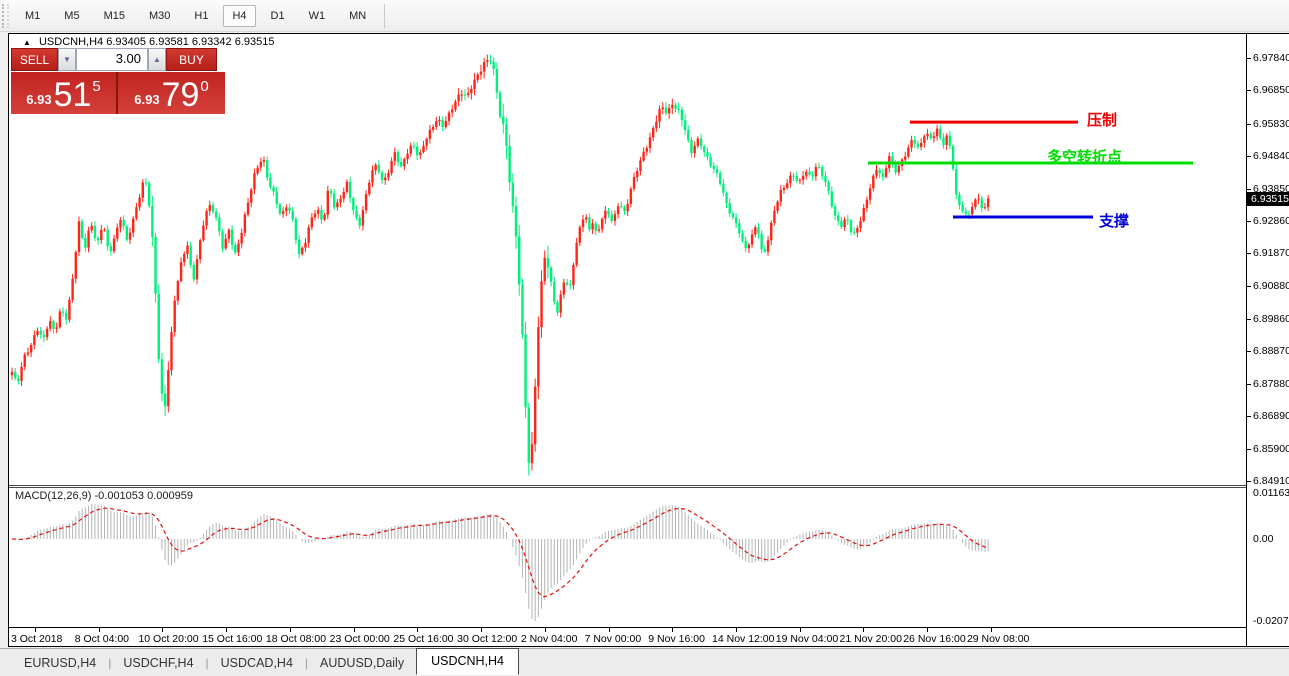 Image resolution: width=1289 pixels, height=676 pixels. What do you see at coordinates (102, 639) in the screenshot?
I see `time-axis-label: 8 Oct 04:00` at bounding box center [102, 639].